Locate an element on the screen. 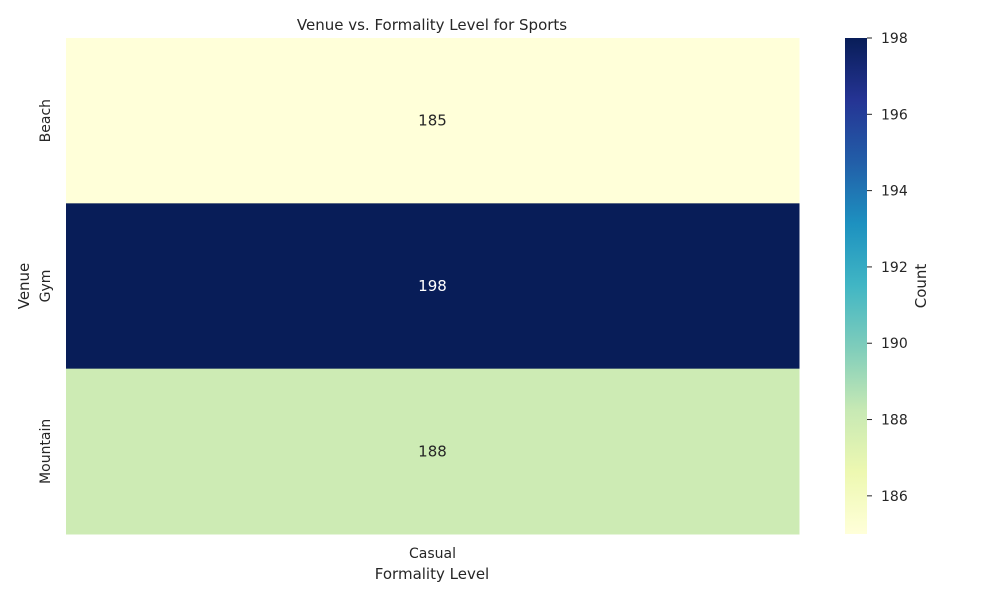 Image resolution: width=1000 pixels, height=600 pixels. x-tick-label: Casual is located at coordinates (432, 554).